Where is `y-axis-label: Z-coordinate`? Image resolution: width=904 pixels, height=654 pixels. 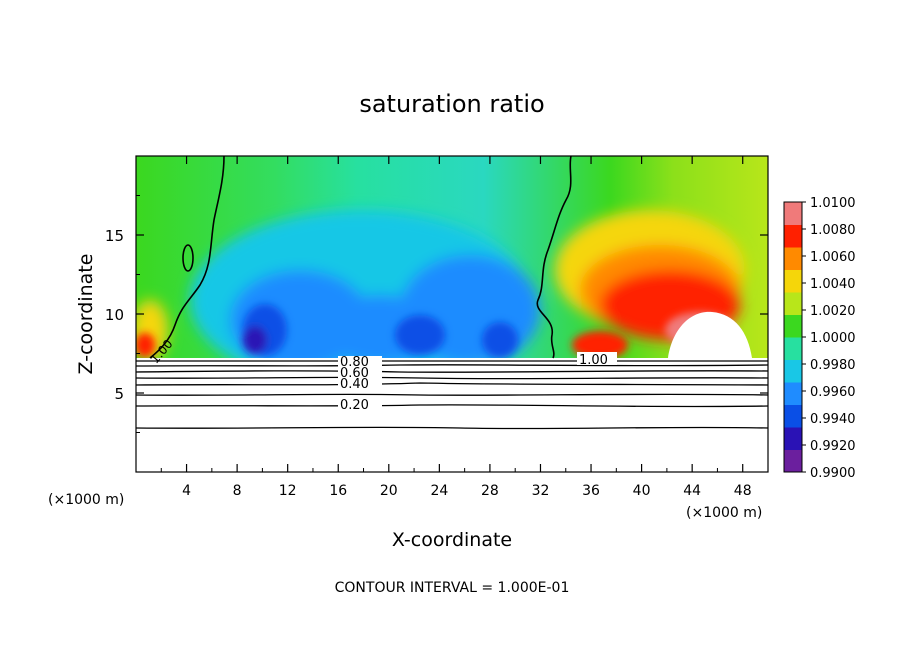 y-axis-label: Z-coordinate is located at coordinates (86, 314).